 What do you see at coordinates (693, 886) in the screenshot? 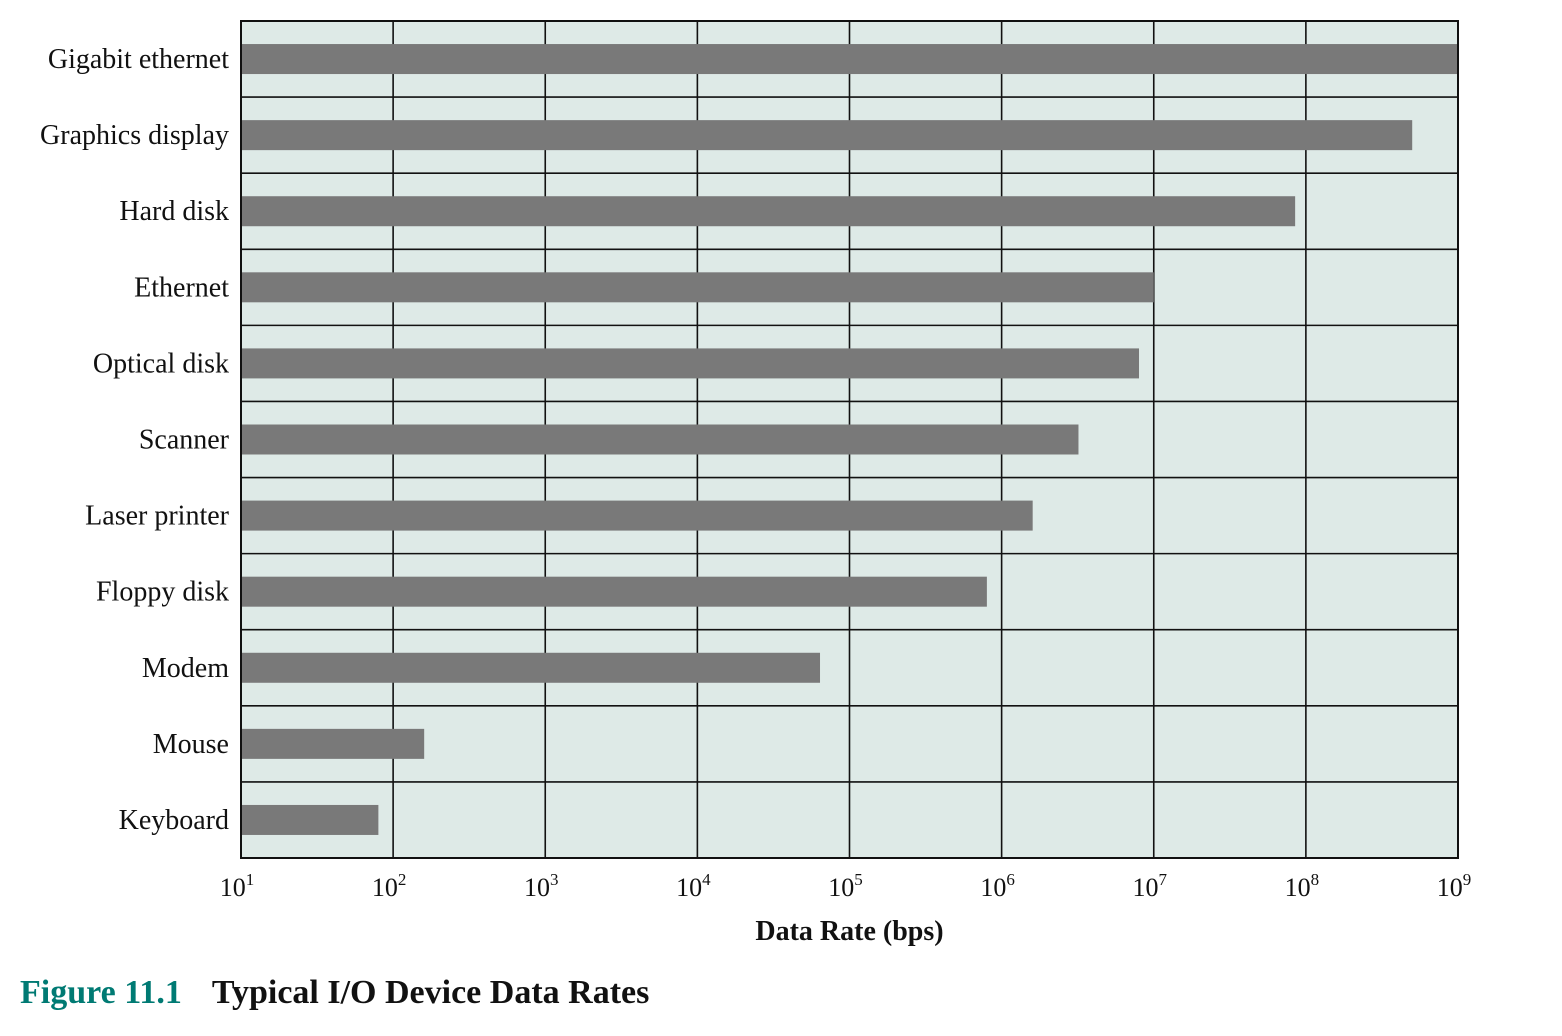
I see `x-tick-label: 10⁴` at bounding box center [693, 886].